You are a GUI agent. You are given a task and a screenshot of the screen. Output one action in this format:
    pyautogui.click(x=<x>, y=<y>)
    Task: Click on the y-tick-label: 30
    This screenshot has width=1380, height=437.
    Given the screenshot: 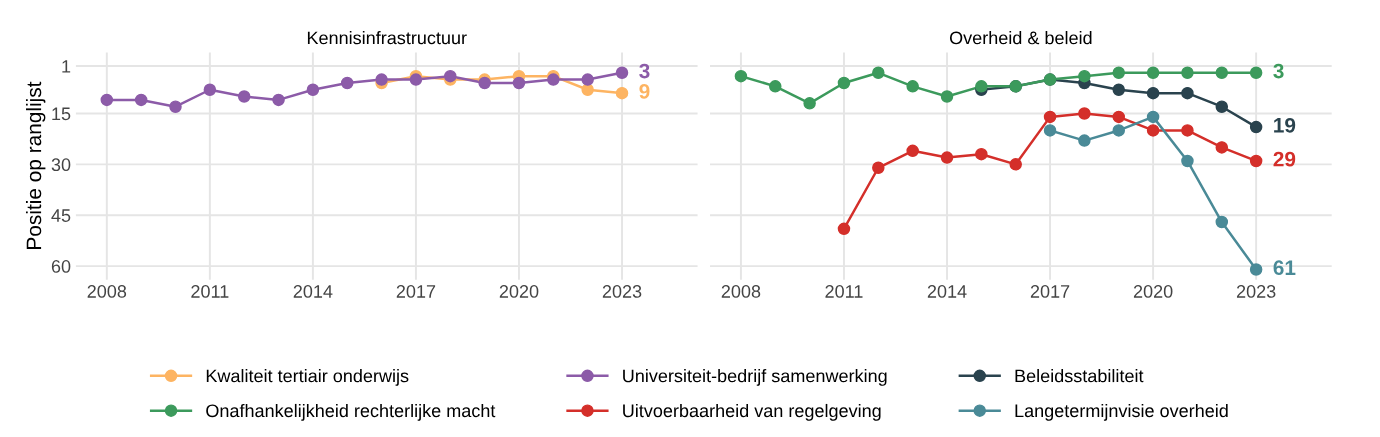 What is the action you would take?
    pyautogui.click(x=61, y=165)
    